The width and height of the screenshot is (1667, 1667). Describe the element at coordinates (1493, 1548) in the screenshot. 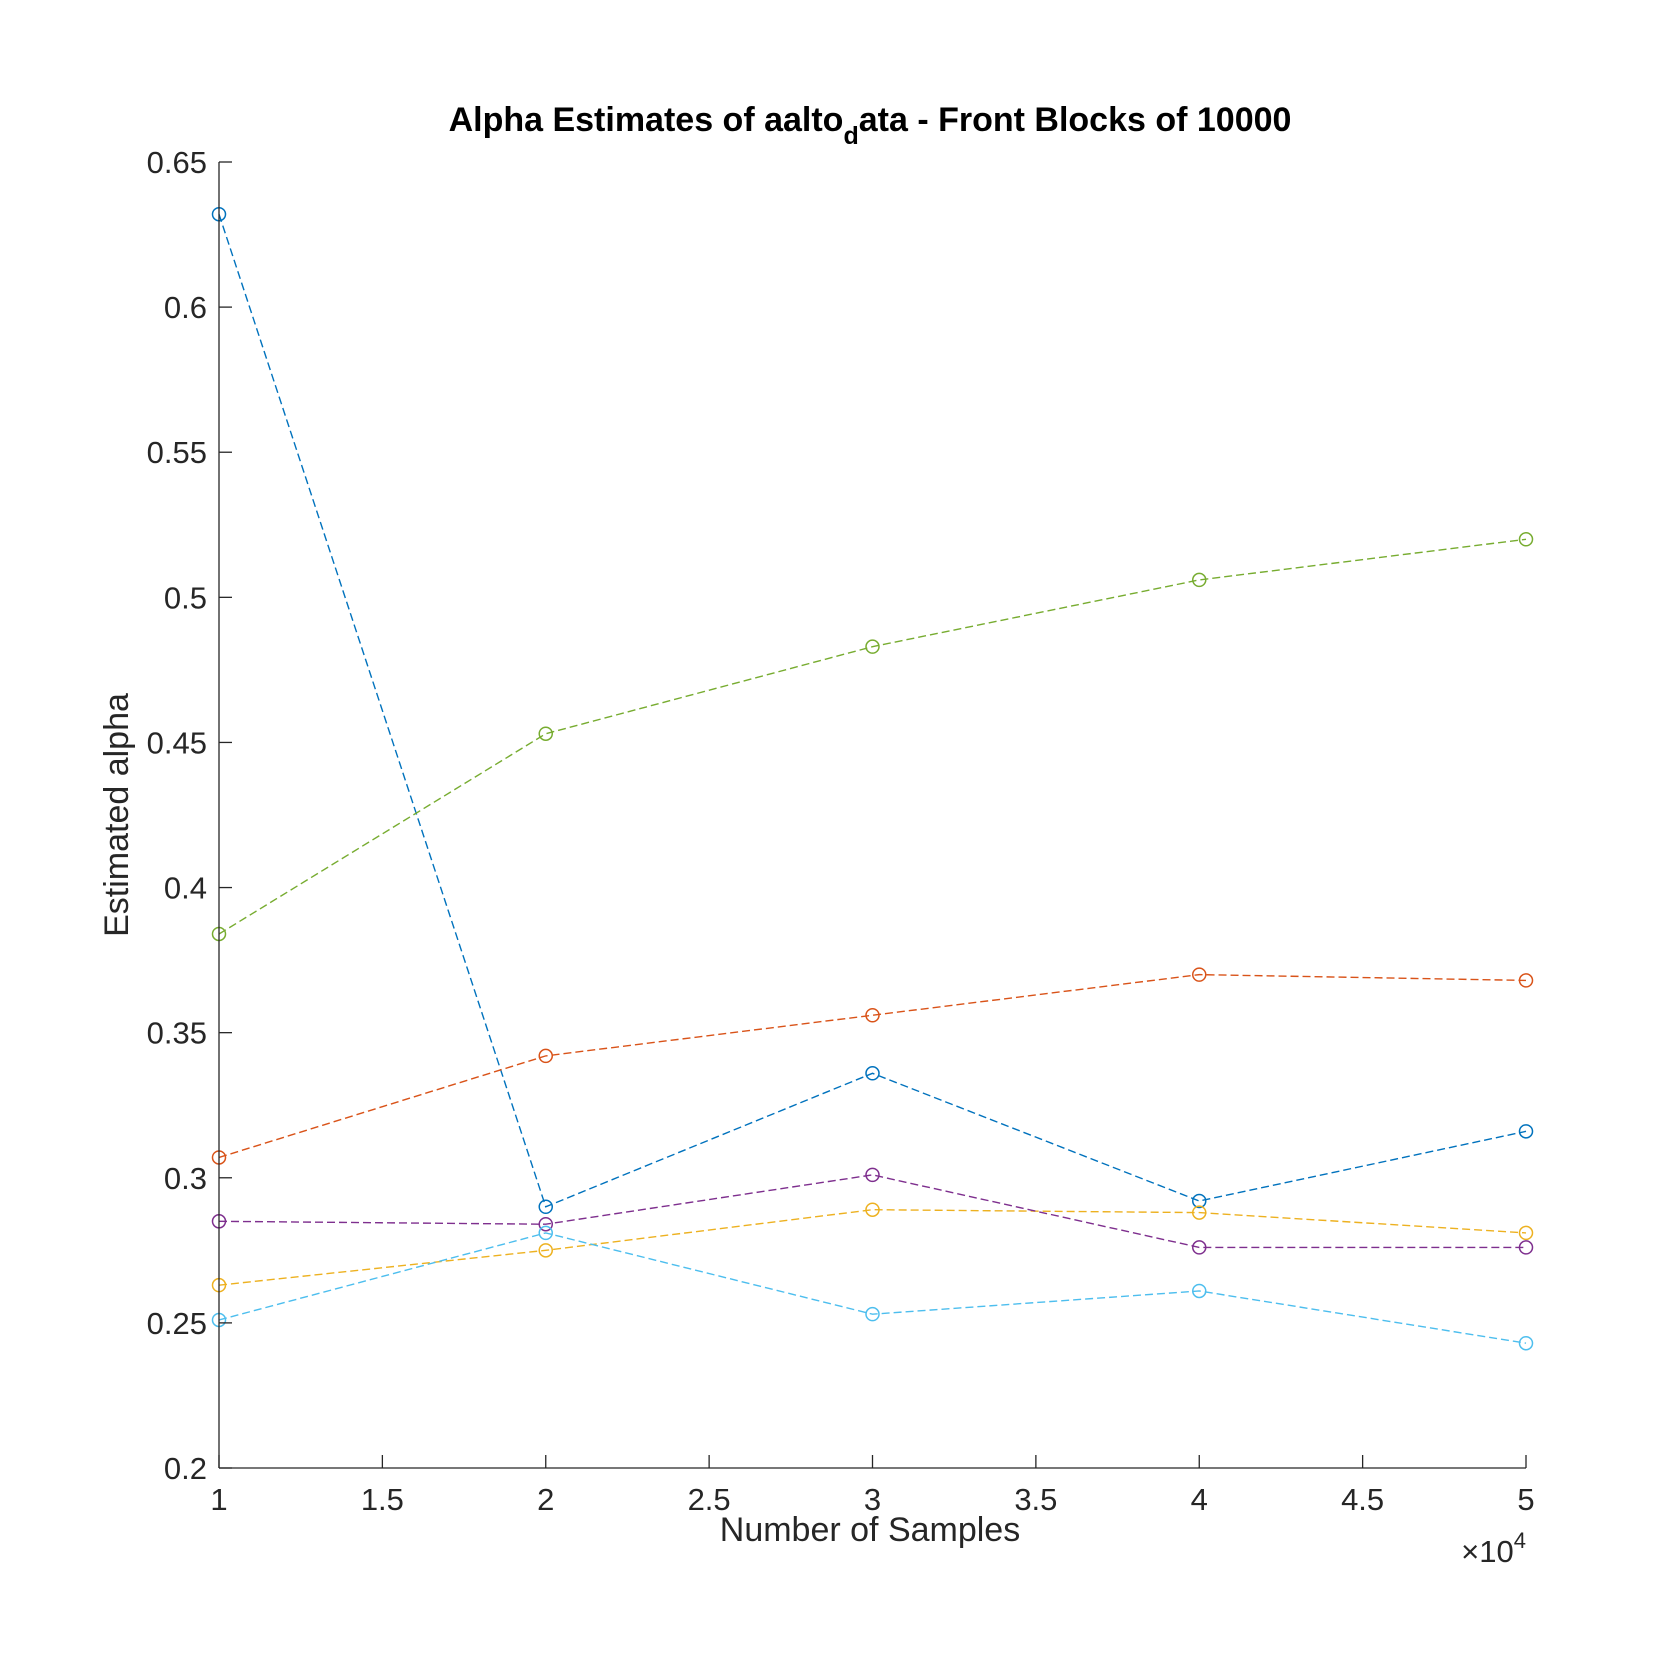

I see `x-axis-multiplier: ×10⁴` at that location.